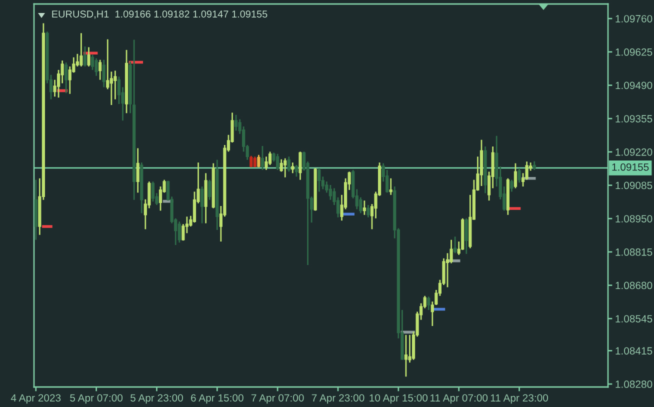 This screenshot has height=407, width=654. What do you see at coordinates (338, 399) in the screenshot?
I see `x-tick-label: 7 Apr 23:00` at bounding box center [338, 399].